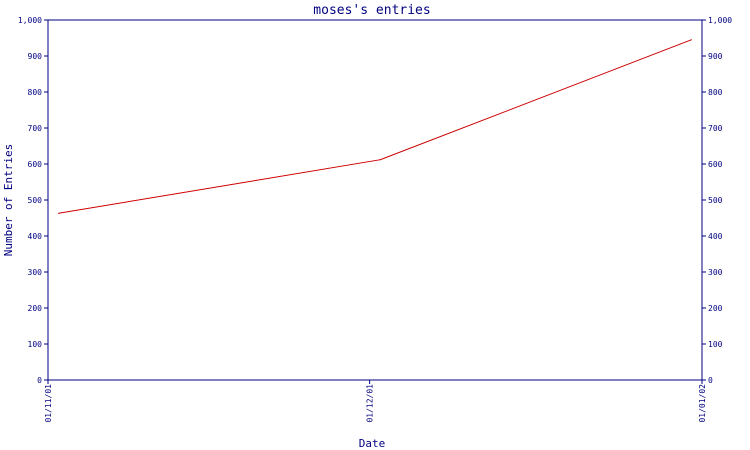  I want to click on x-tick-label: 01/01/02, so click(702, 403).